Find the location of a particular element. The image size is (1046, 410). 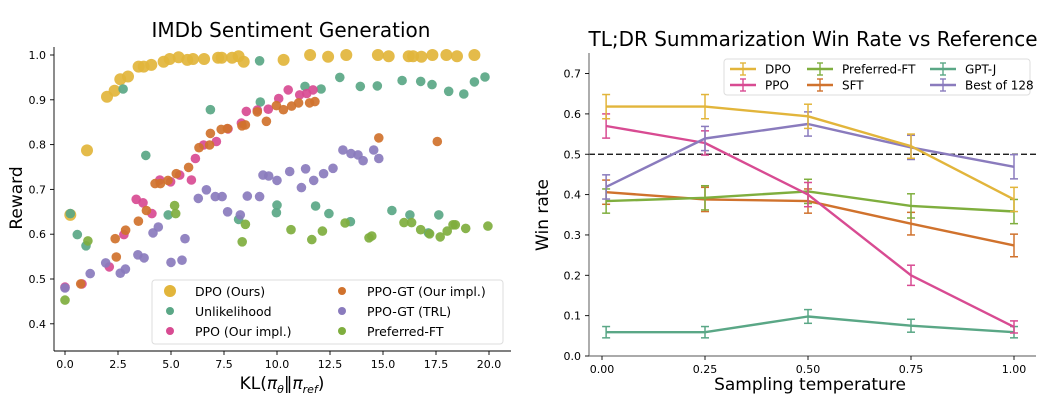

x-tick-label: 2.5 is located at coordinates (118, 364).